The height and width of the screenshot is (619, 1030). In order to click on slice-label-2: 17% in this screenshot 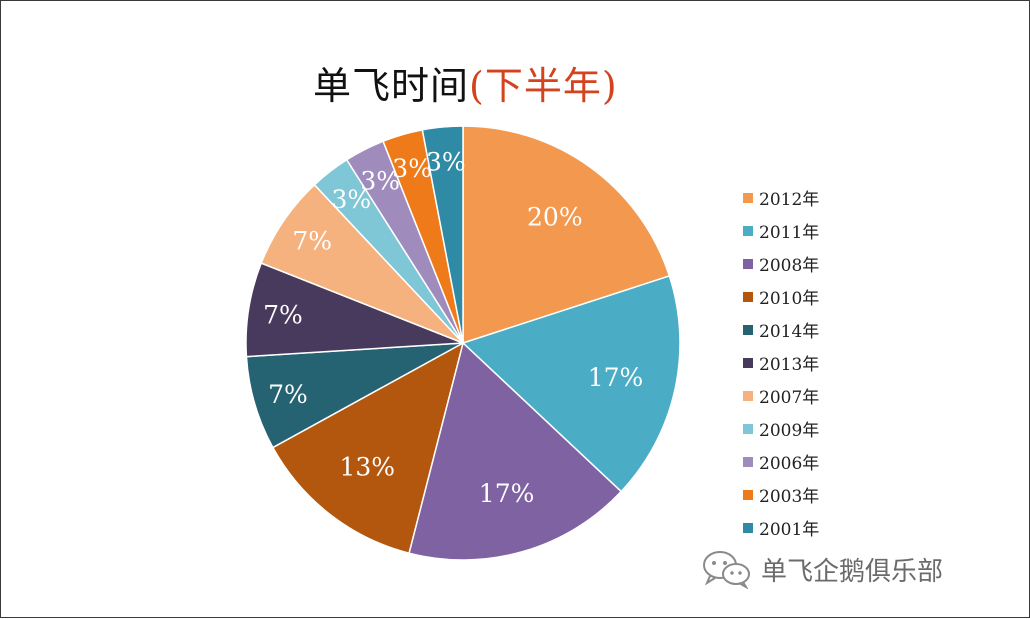, I will do `click(507, 493)`.